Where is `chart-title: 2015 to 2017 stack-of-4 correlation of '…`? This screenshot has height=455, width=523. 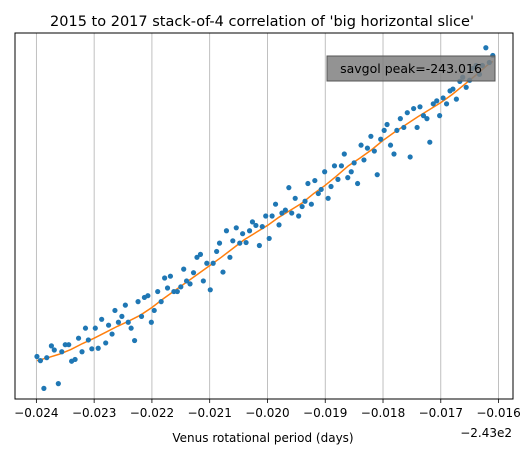
chart-title: 2015 to 2017 stack-of-4 correlation of '… is located at coordinates (262, 22).